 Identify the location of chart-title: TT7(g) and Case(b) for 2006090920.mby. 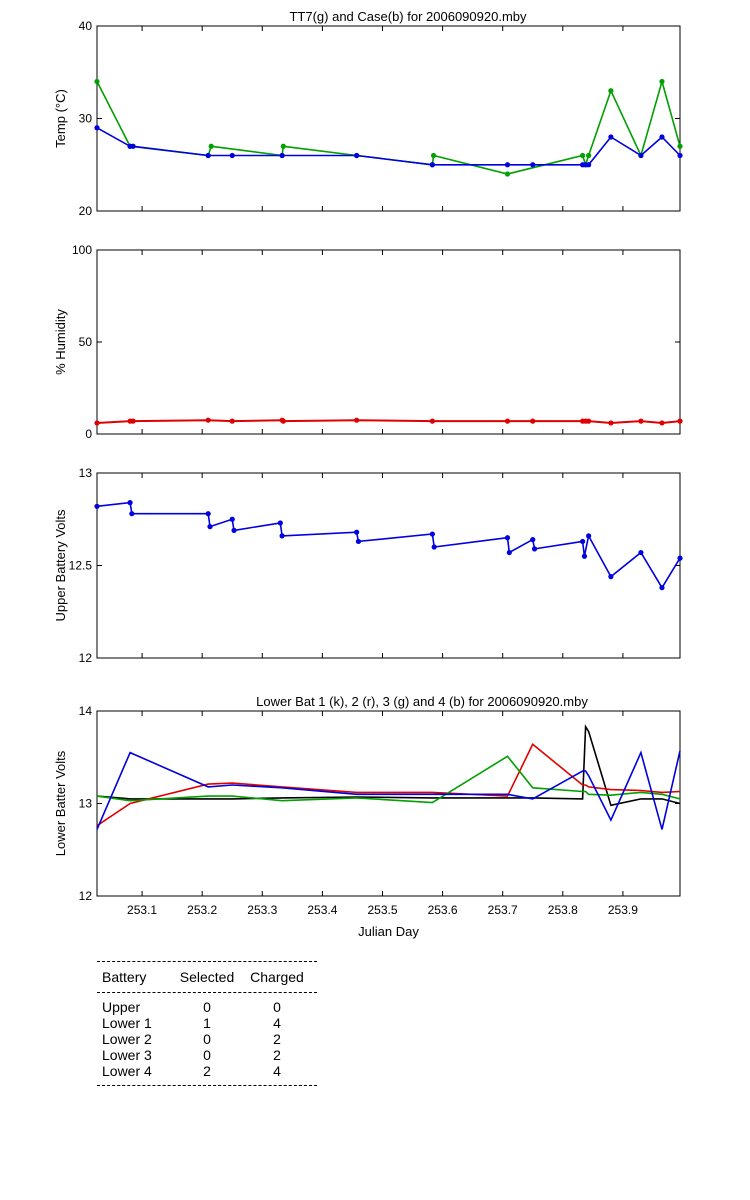
(408, 16).